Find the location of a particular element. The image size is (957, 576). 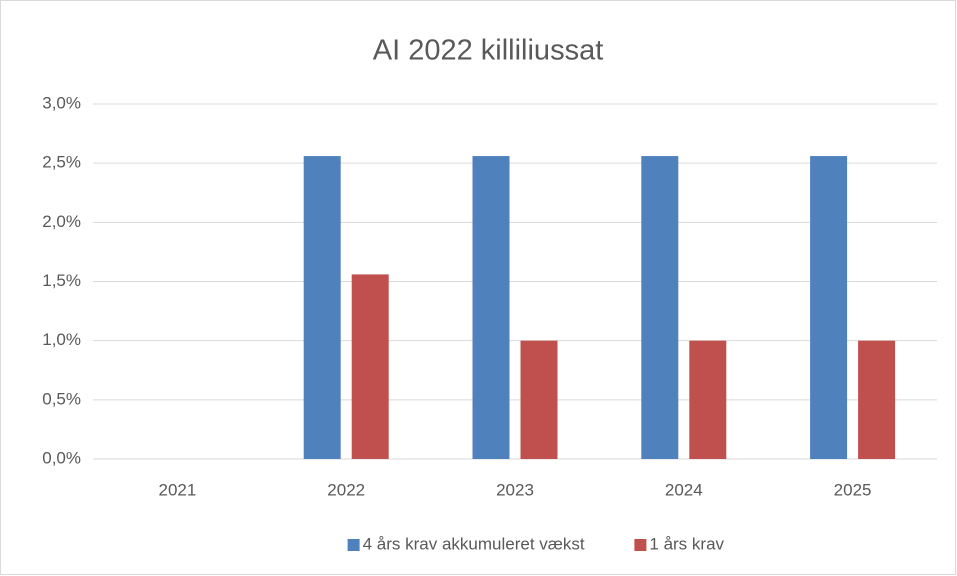

y-tick-label: 2,5% is located at coordinates (61, 162).